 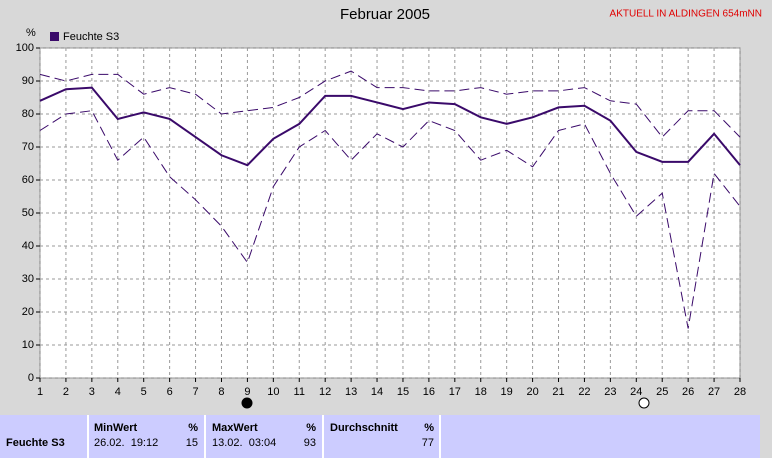 I want to click on x-tick-label: 6, so click(x=170, y=392).